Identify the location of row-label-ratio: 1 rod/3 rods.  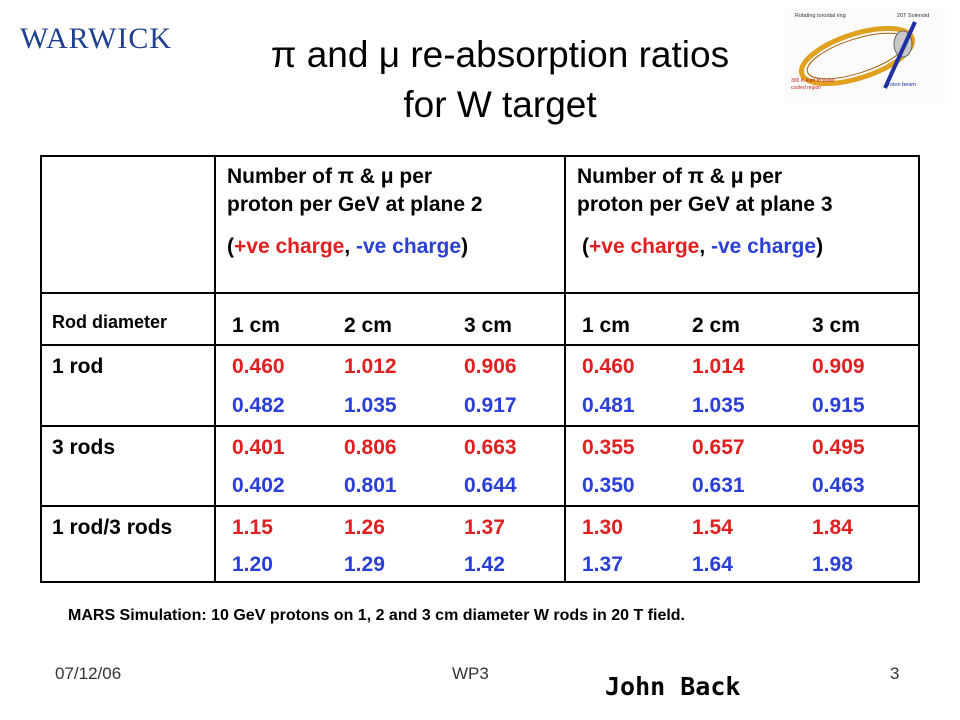
(112, 527).